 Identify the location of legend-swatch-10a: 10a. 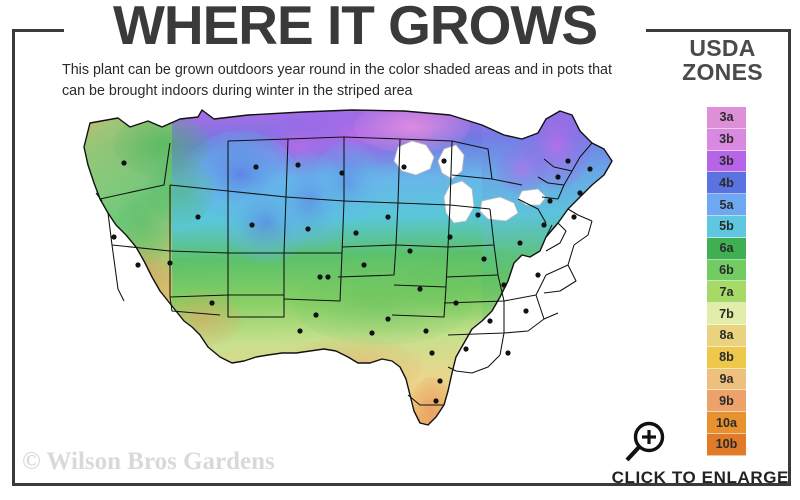
(726, 423).